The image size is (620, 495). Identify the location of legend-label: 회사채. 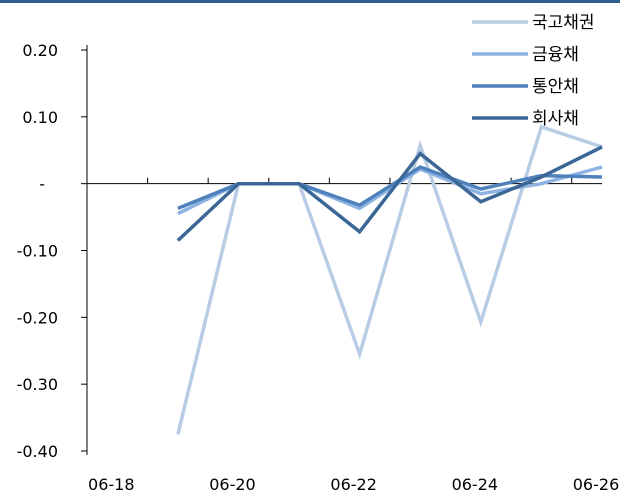
(555, 119).